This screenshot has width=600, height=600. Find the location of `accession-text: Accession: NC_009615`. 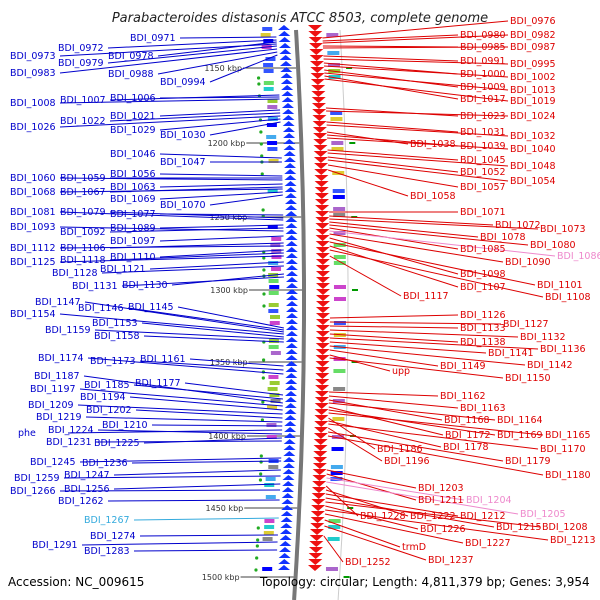

accession-text: Accession: NC_009615 is located at coordinates (76, 582).